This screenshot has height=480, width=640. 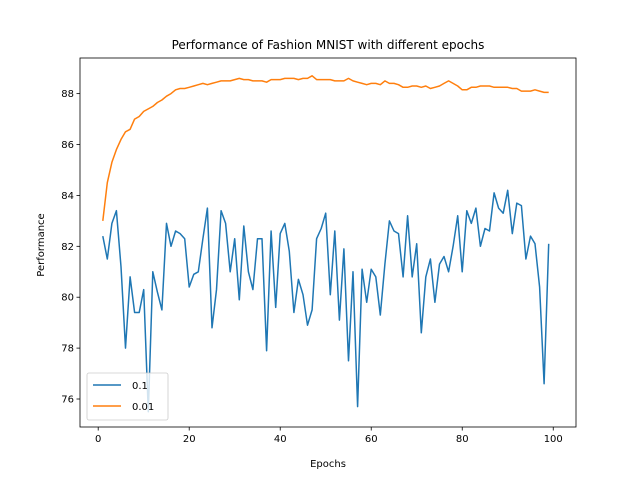 I want to click on y-axis-label: Performance, so click(x=41, y=244).